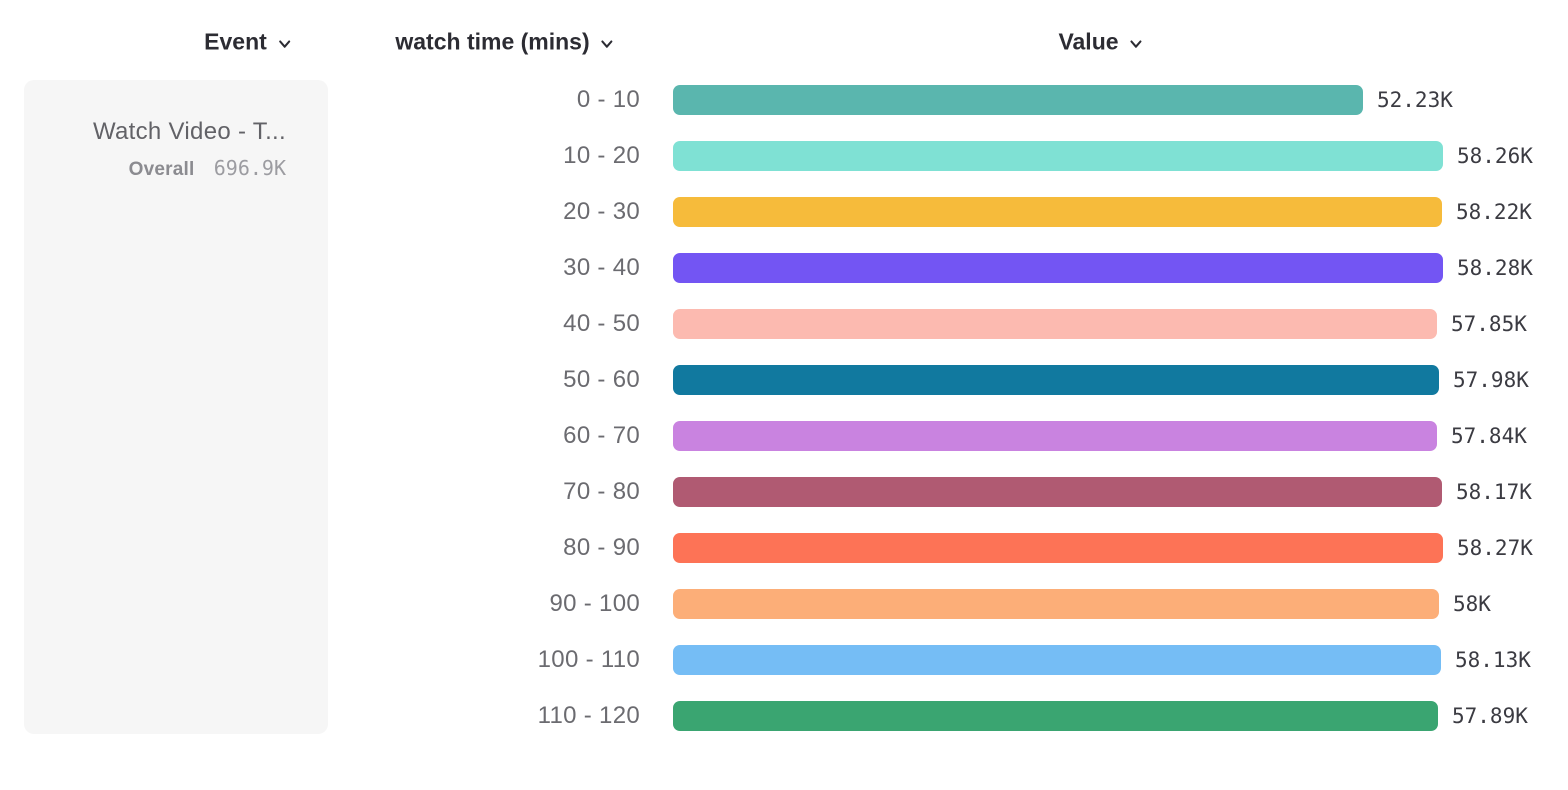 This screenshot has height=790, width=1568. I want to click on bar-value-label: 57.89K, so click(1490, 716).